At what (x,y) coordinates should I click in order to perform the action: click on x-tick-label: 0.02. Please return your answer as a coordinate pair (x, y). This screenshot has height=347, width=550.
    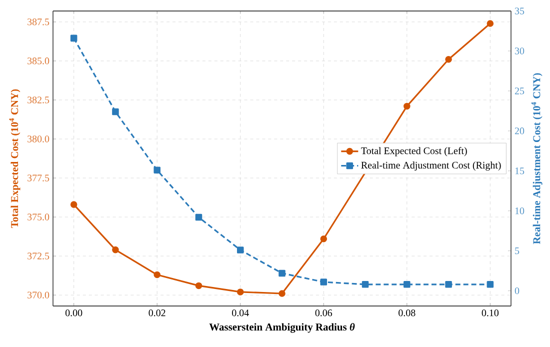
    Looking at the image, I should click on (157, 313).